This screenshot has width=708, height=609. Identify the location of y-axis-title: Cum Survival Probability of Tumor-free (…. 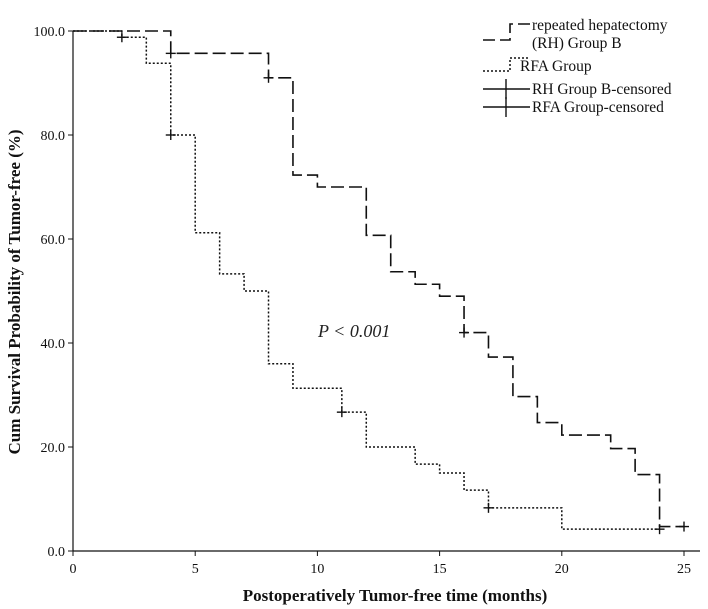
(14, 291).